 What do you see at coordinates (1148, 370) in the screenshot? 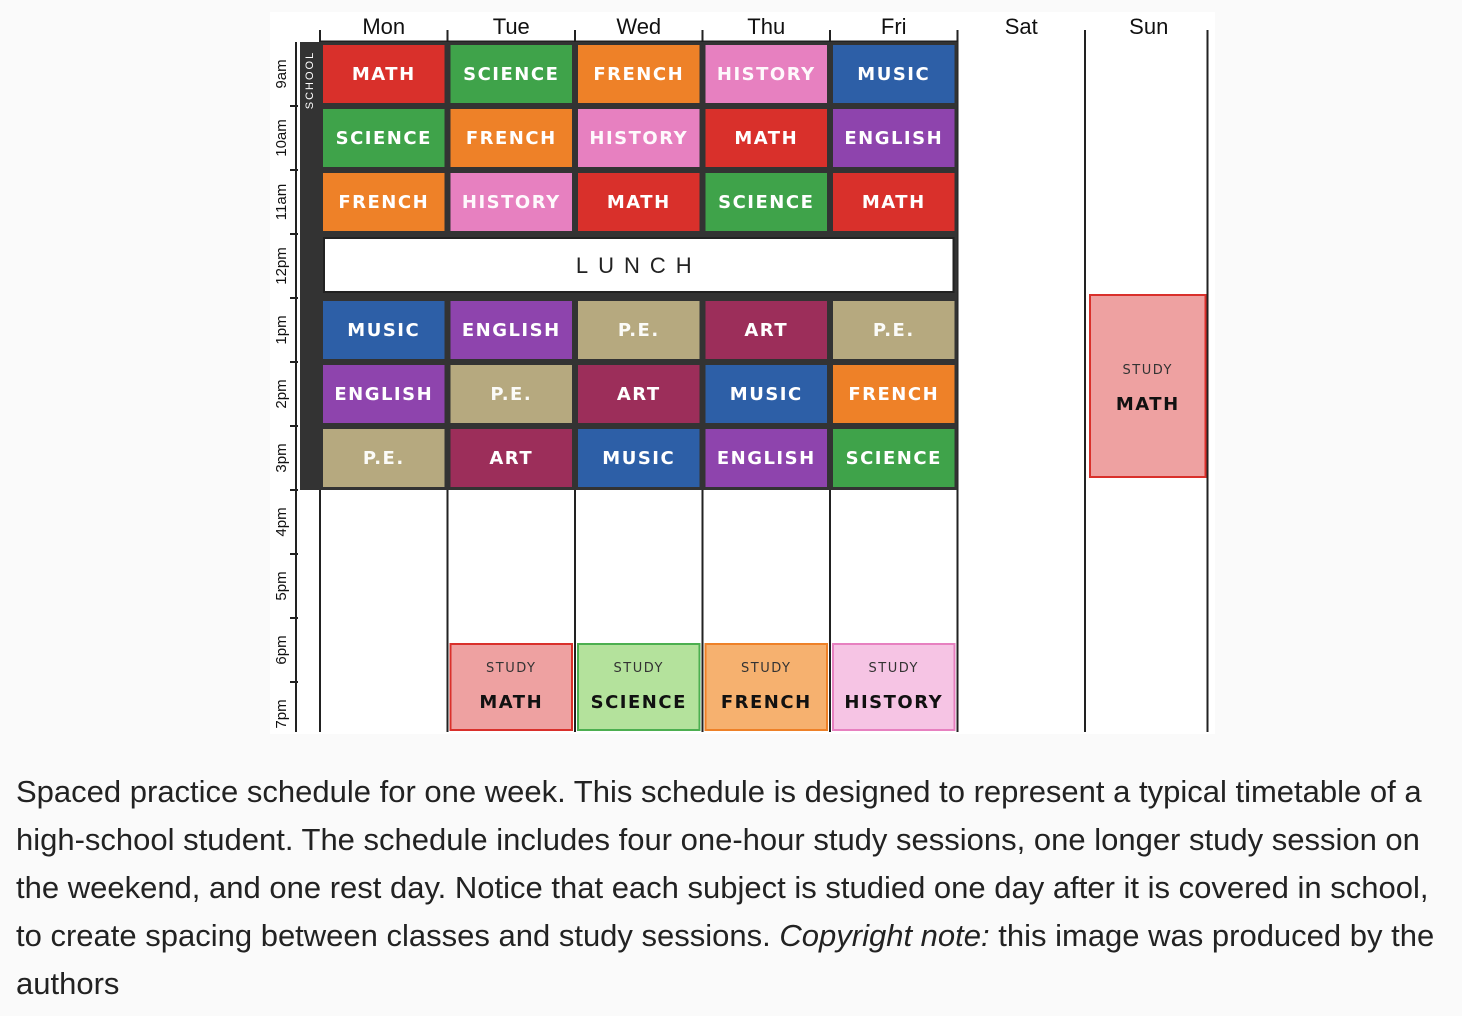
I see `study-prefix-sun: STUDY` at bounding box center [1148, 370].